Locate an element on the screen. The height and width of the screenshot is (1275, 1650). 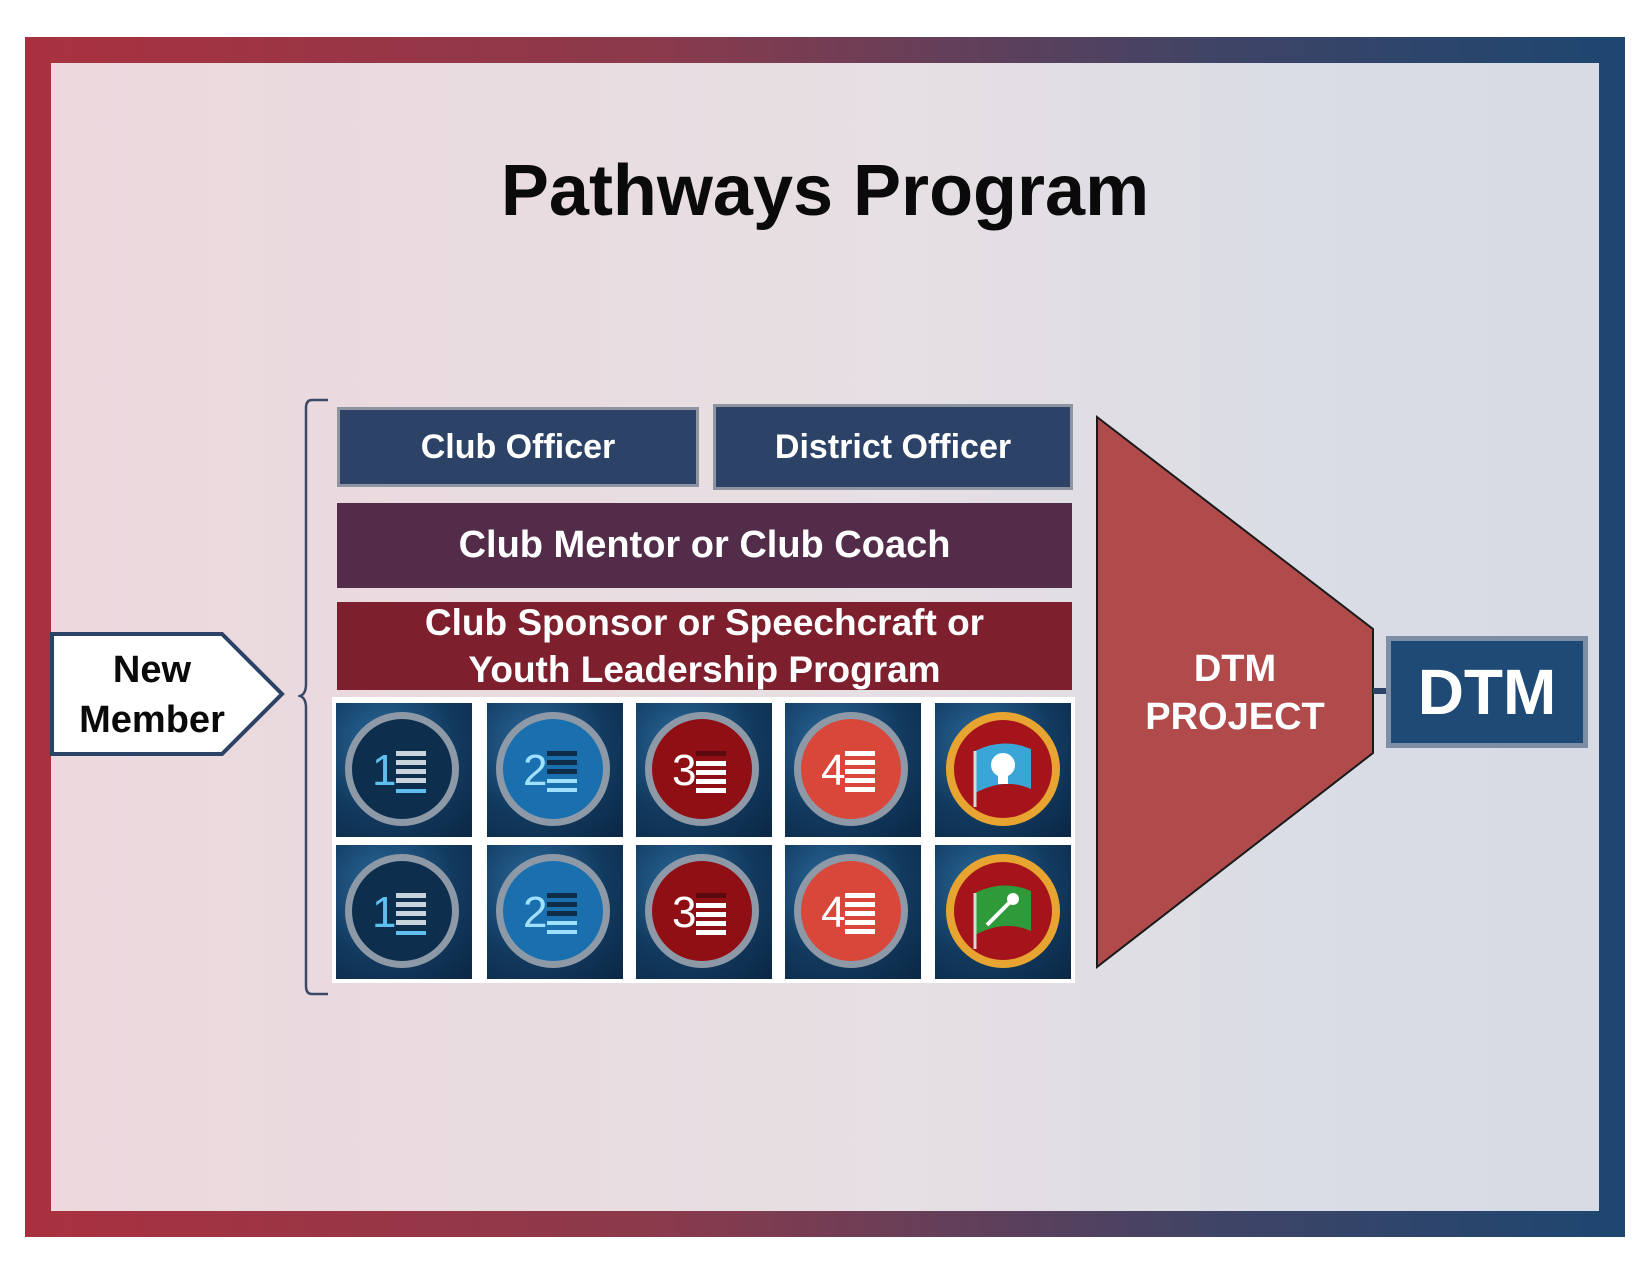
funnel-connector is located at coordinates (1380, 691).